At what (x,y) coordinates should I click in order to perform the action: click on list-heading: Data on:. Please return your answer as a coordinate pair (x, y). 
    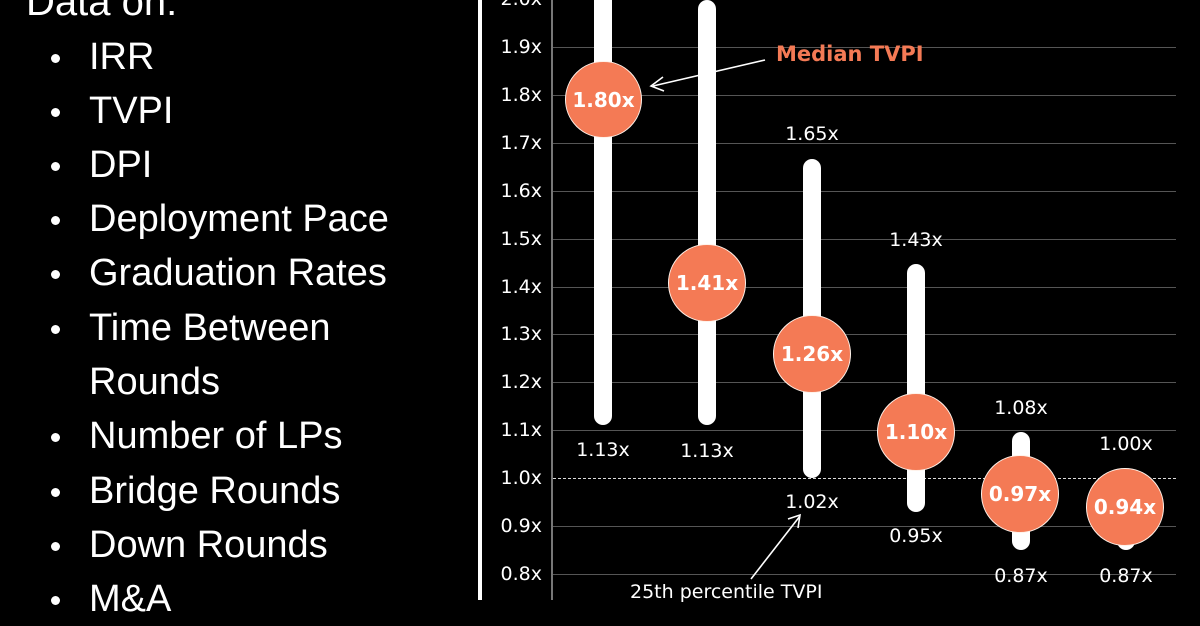
    Looking at the image, I should click on (102, 12).